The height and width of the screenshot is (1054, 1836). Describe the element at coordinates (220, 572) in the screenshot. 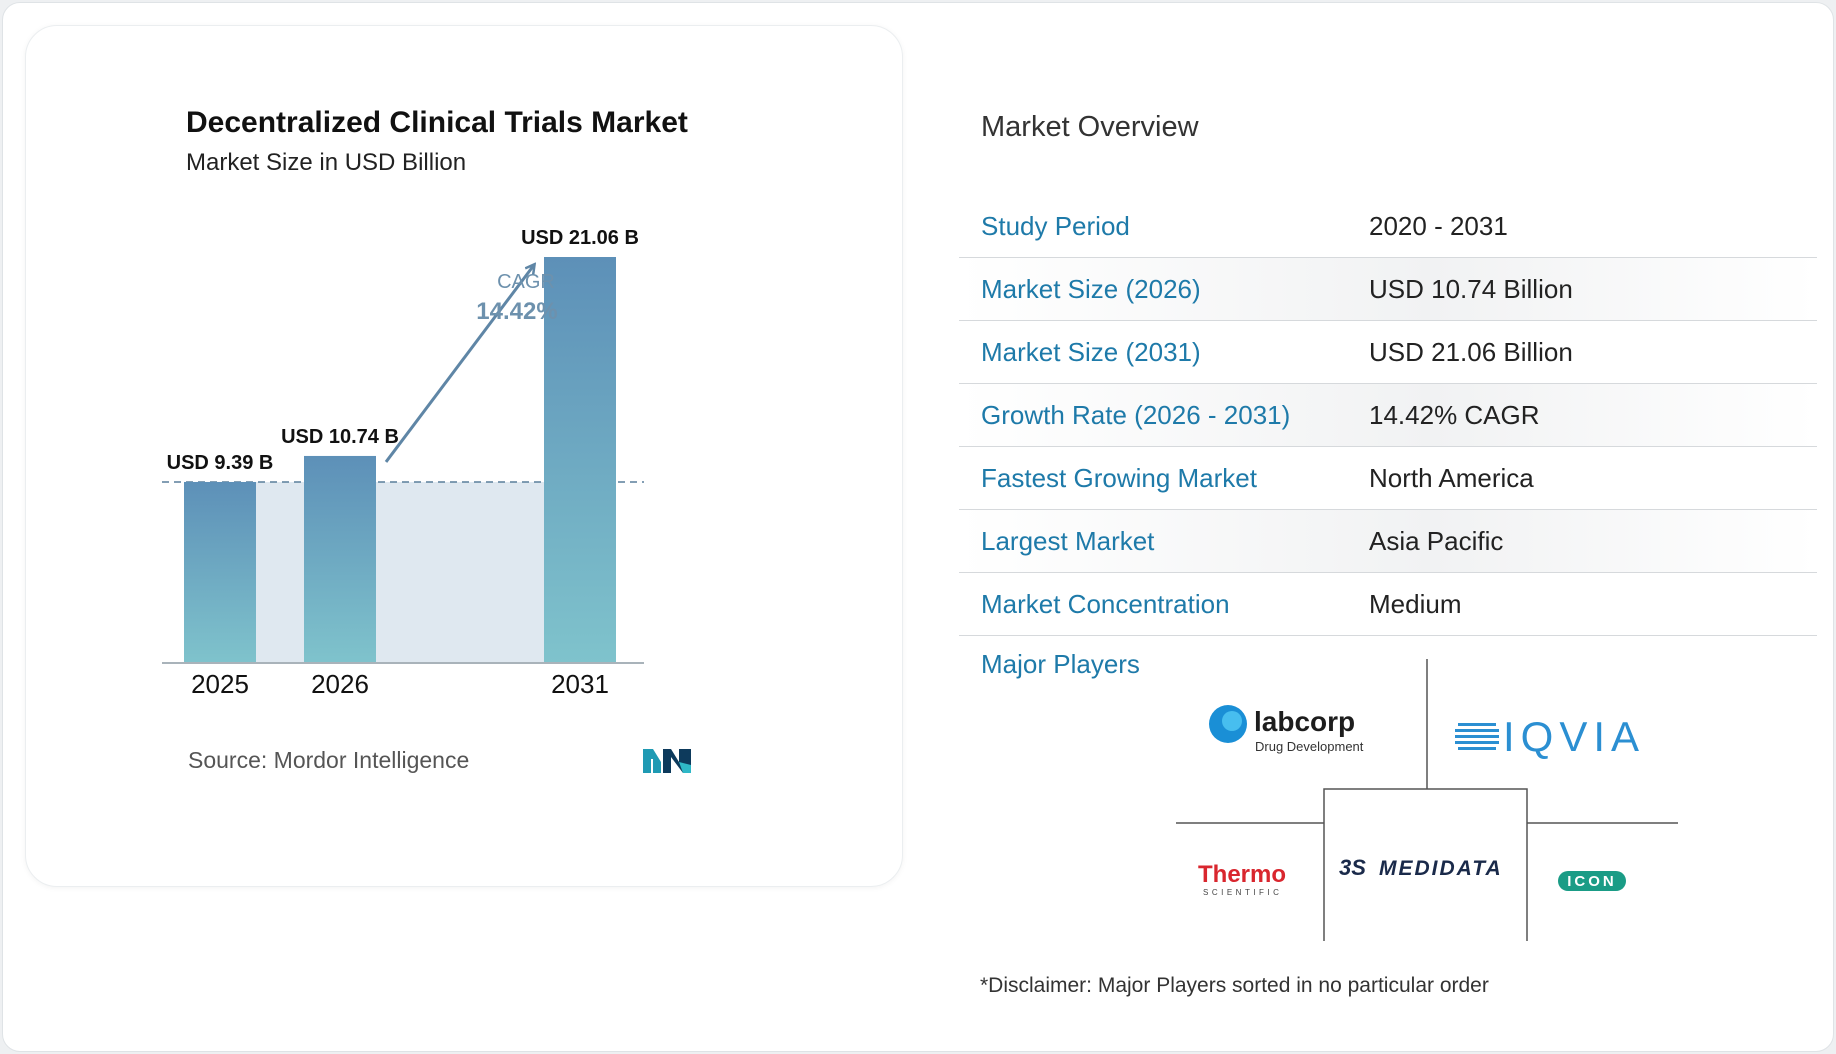

I see `bar-2025` at that location.